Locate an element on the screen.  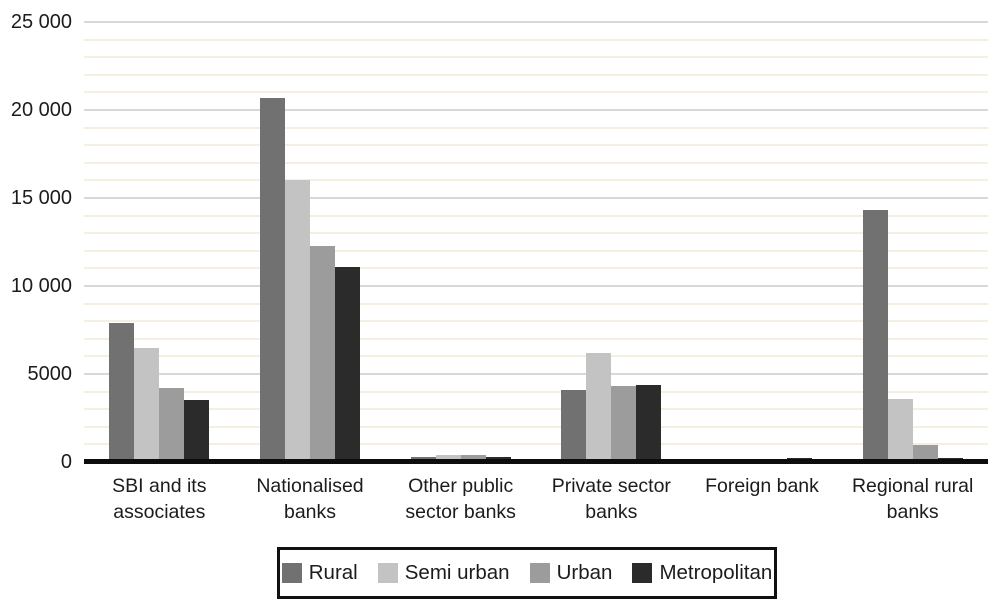
x-category-label: Other public sector banks is located at coordinates (460, 499).